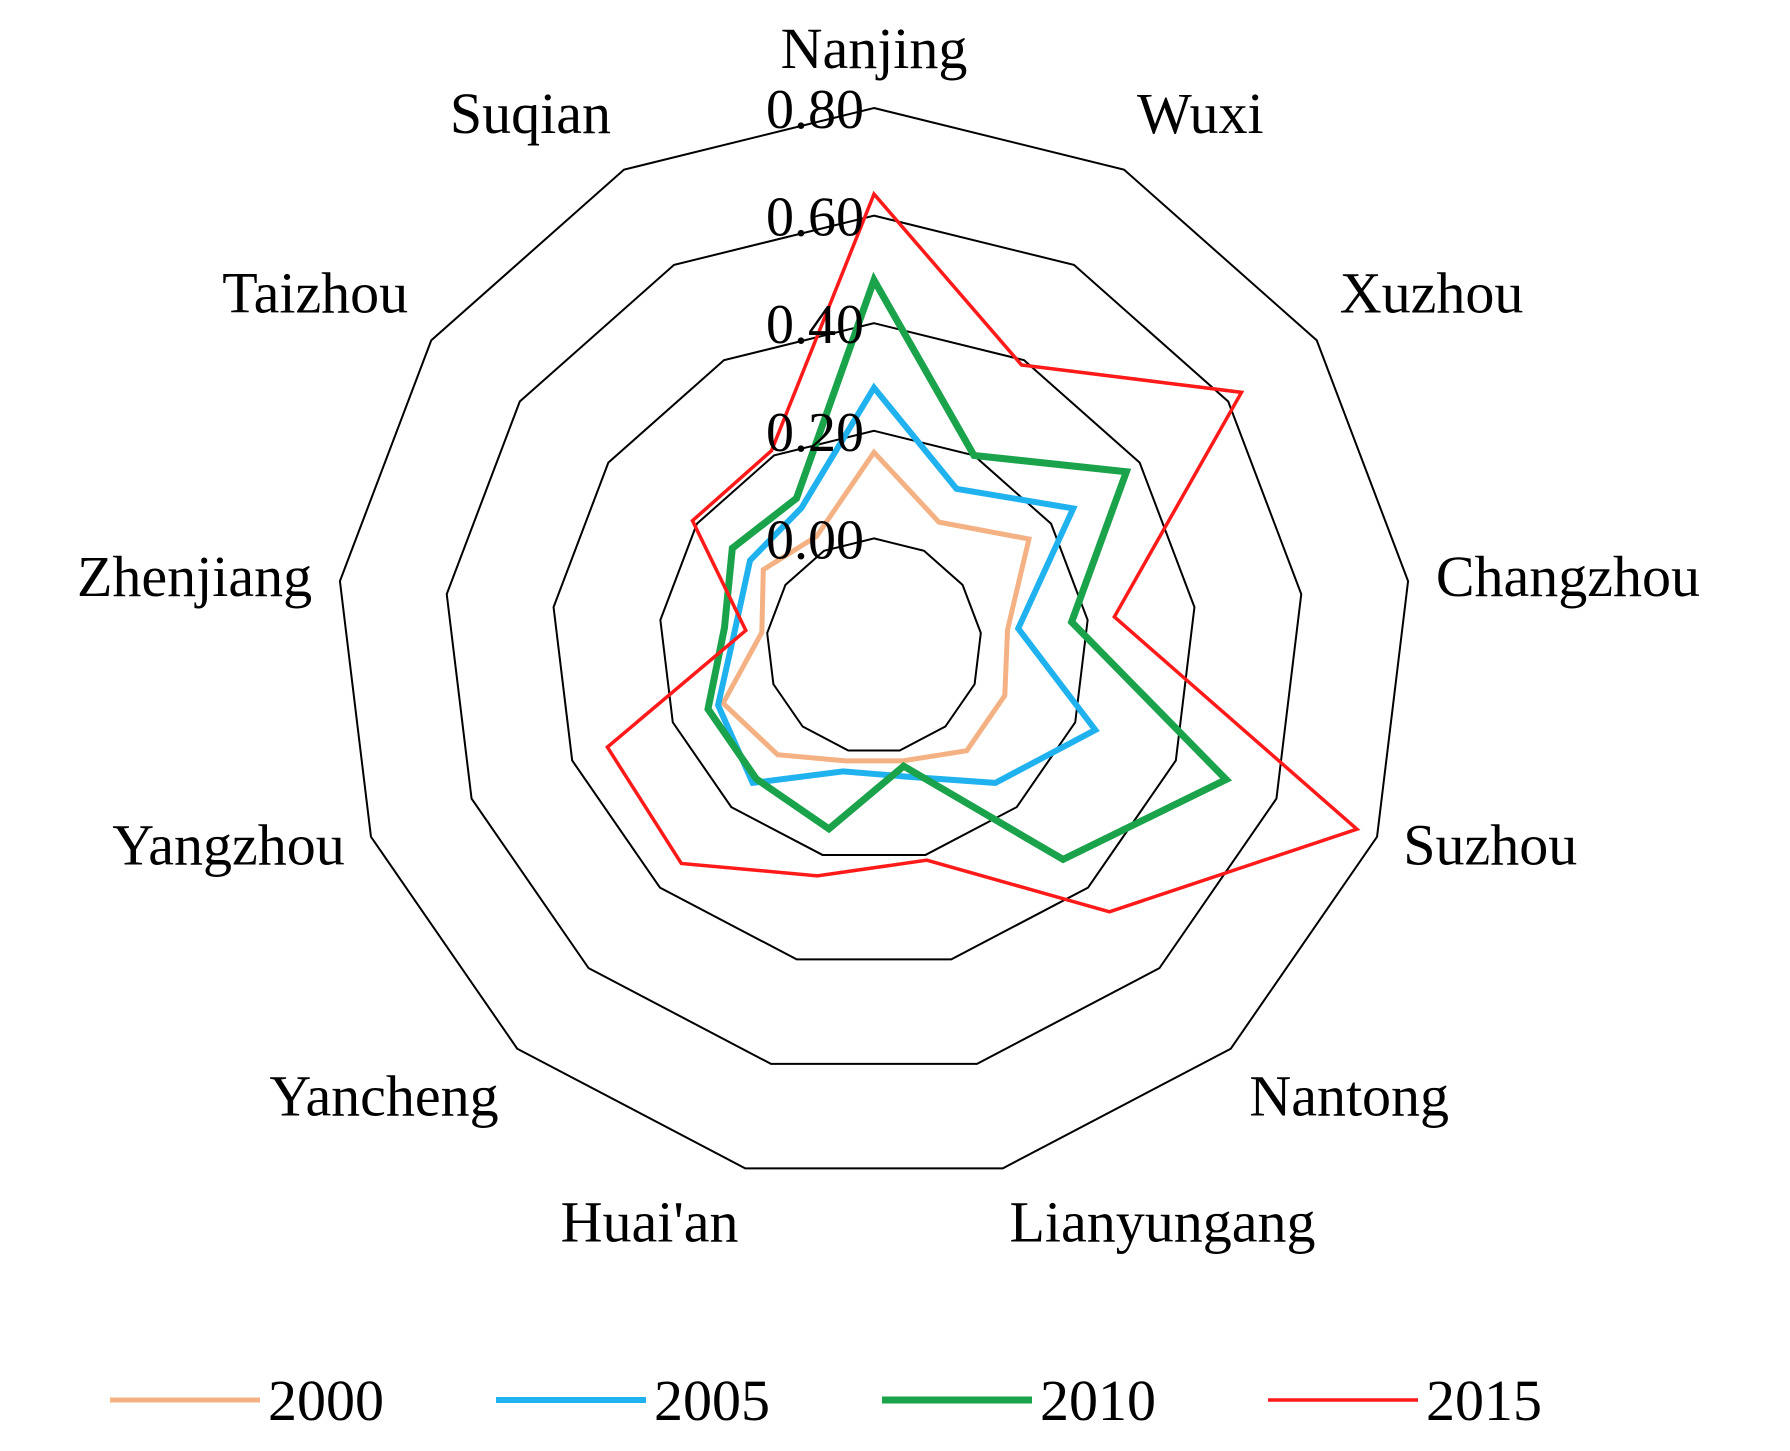 This screenshot has height=1451, width=1790. What do you see at coordinates (633, 1400) in the screenshot?
I see `legend-item-2005: 2005` at bounding box center [633, 1400].